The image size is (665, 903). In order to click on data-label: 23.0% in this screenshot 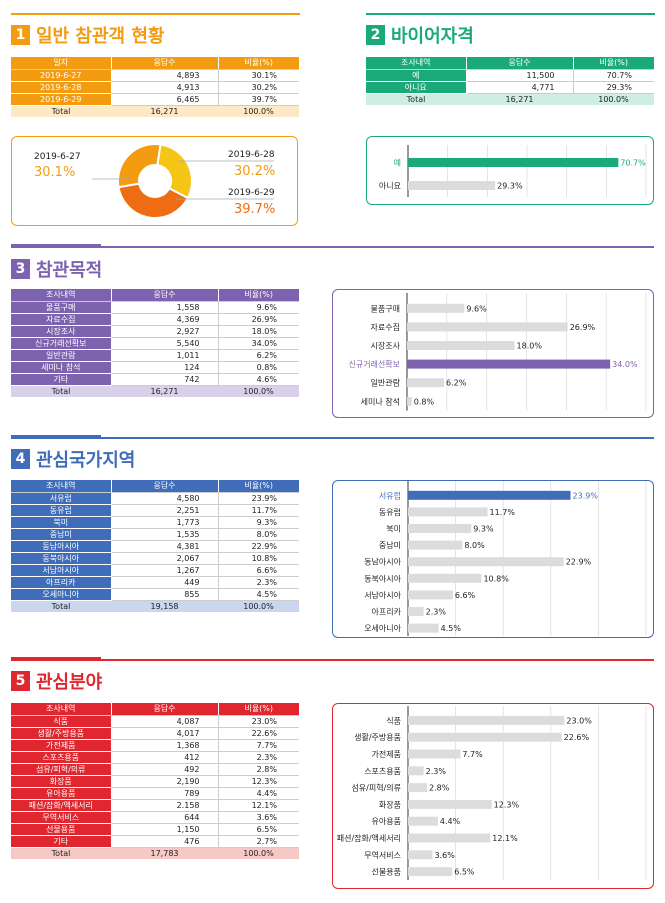, I will do `click(579, 720)`.